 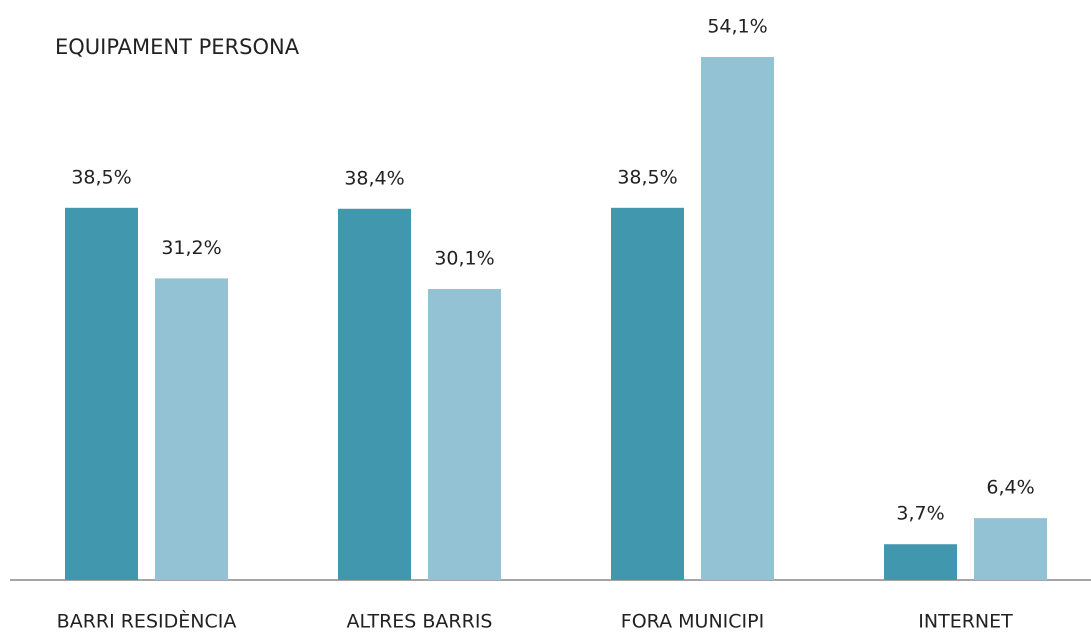 What do you see at coordinates (374, 178) in the screenshot?
I see `data-label: 38,4%` at bounding box center [374, 178].